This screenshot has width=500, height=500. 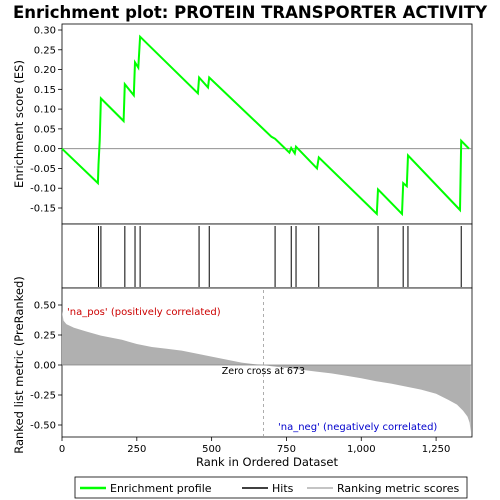 I want to click on rank-x-tick-label: 0, so click(x=62, y=449).